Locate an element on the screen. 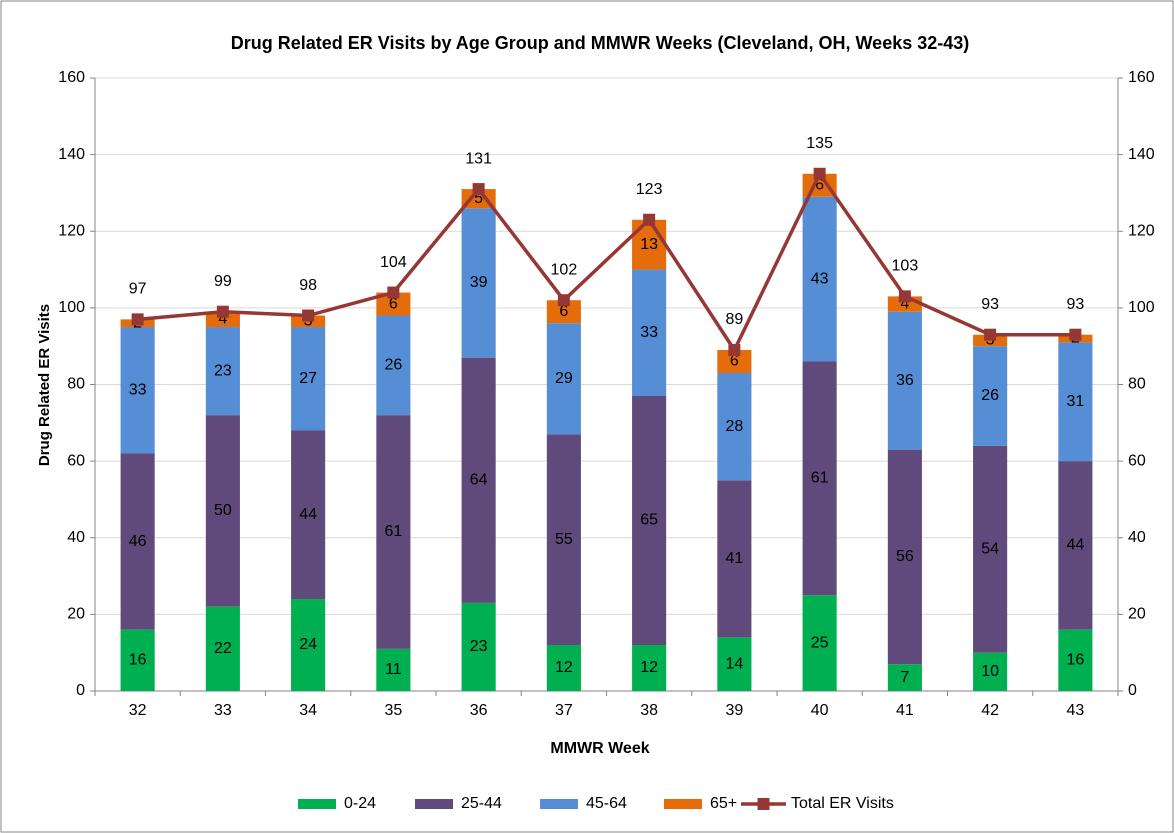 Image resolution: width=1174 pixels, height=833 pixels. data-label: 55 is located at coordinates (564, 539).